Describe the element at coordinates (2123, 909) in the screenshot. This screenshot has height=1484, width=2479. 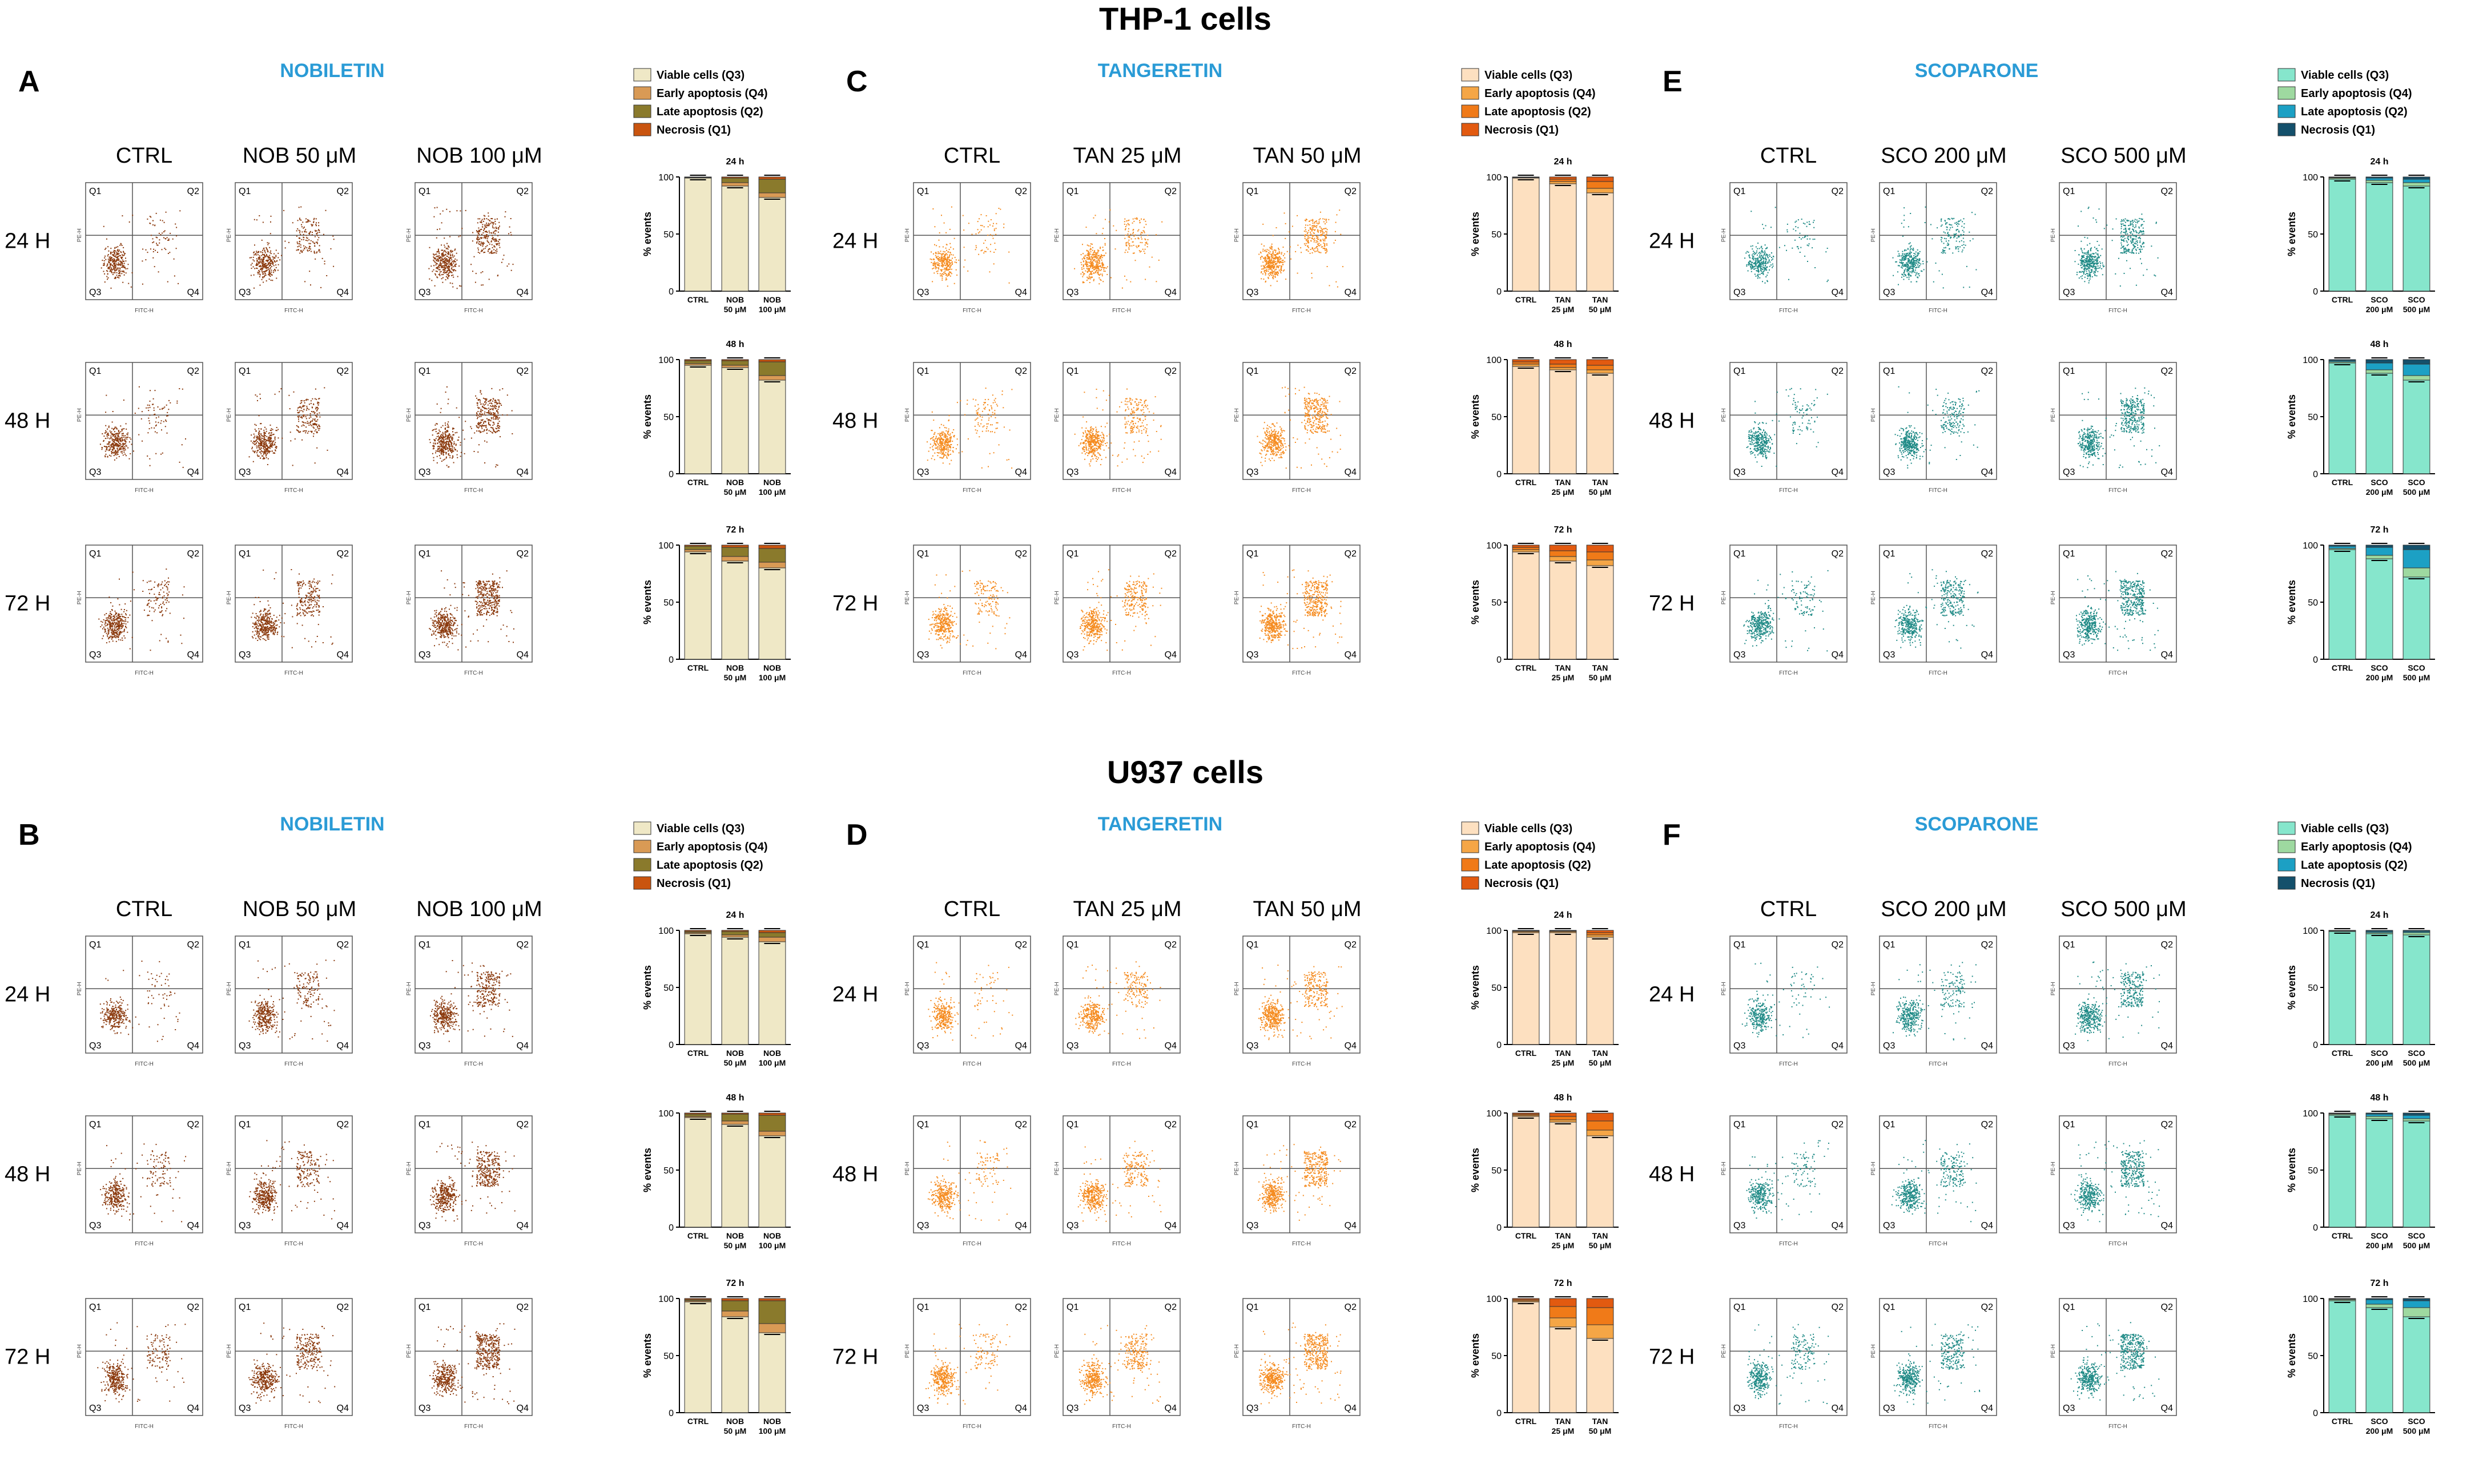
I see `condition-label: SCO 500 μM` at that location.